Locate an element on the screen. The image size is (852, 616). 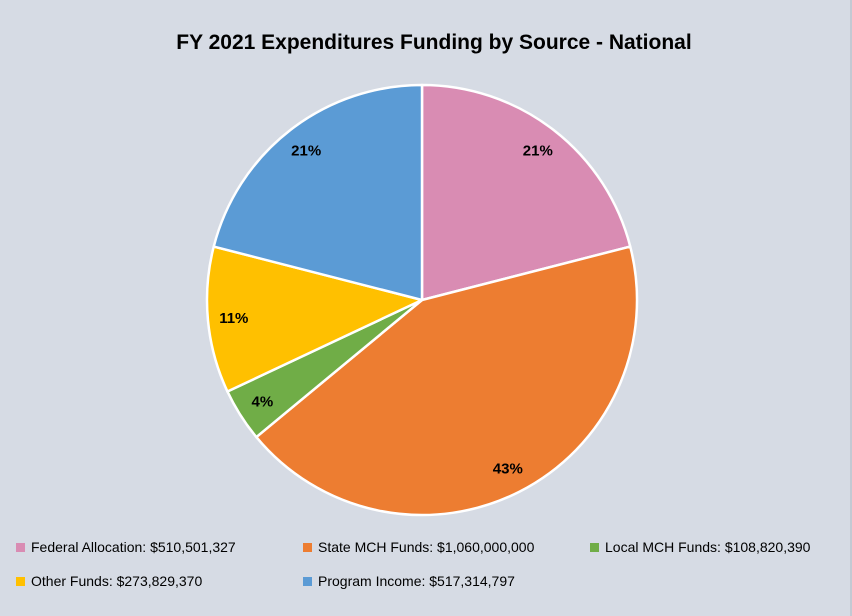
pie-slice-federal-allocation is located at coordinates (526, 192).